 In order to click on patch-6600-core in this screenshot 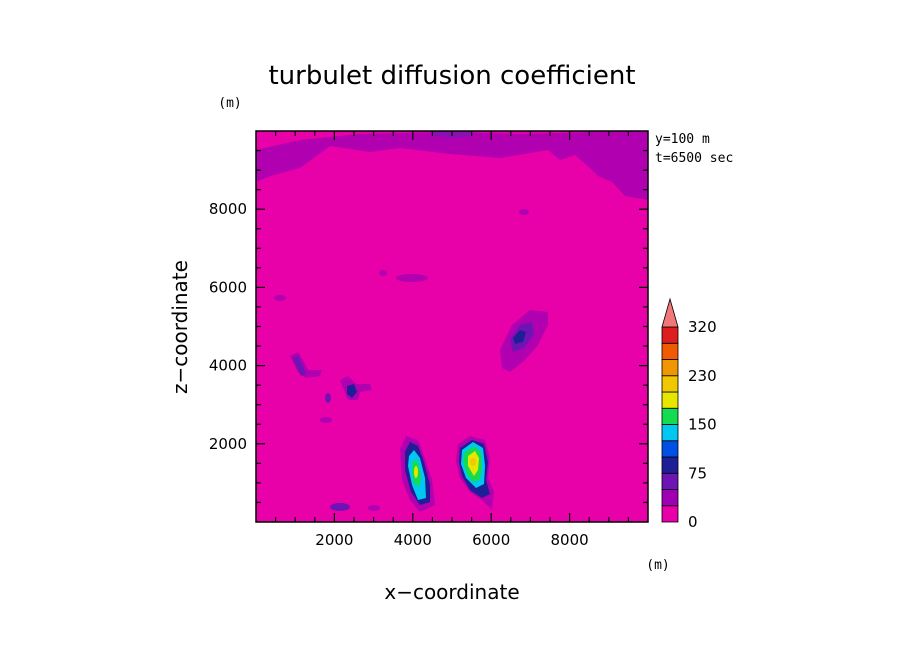, I will do `click(519, 337)`.